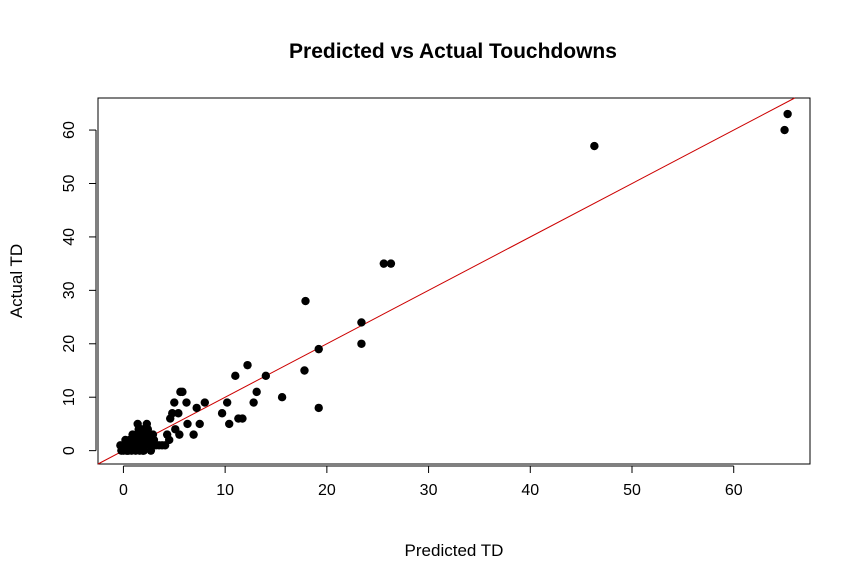 The width and height of the screenshot is (861, 587). What do you see at coordinates (530, 490) in the screenshot?
I see `x-tick-label: 40` at bounding box center [530, 490].